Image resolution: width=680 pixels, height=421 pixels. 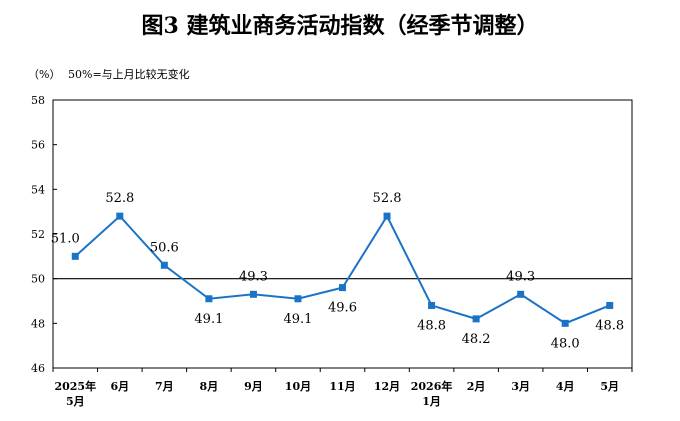 I want to click on data-label: 49.6, so click(x=342, y=308).